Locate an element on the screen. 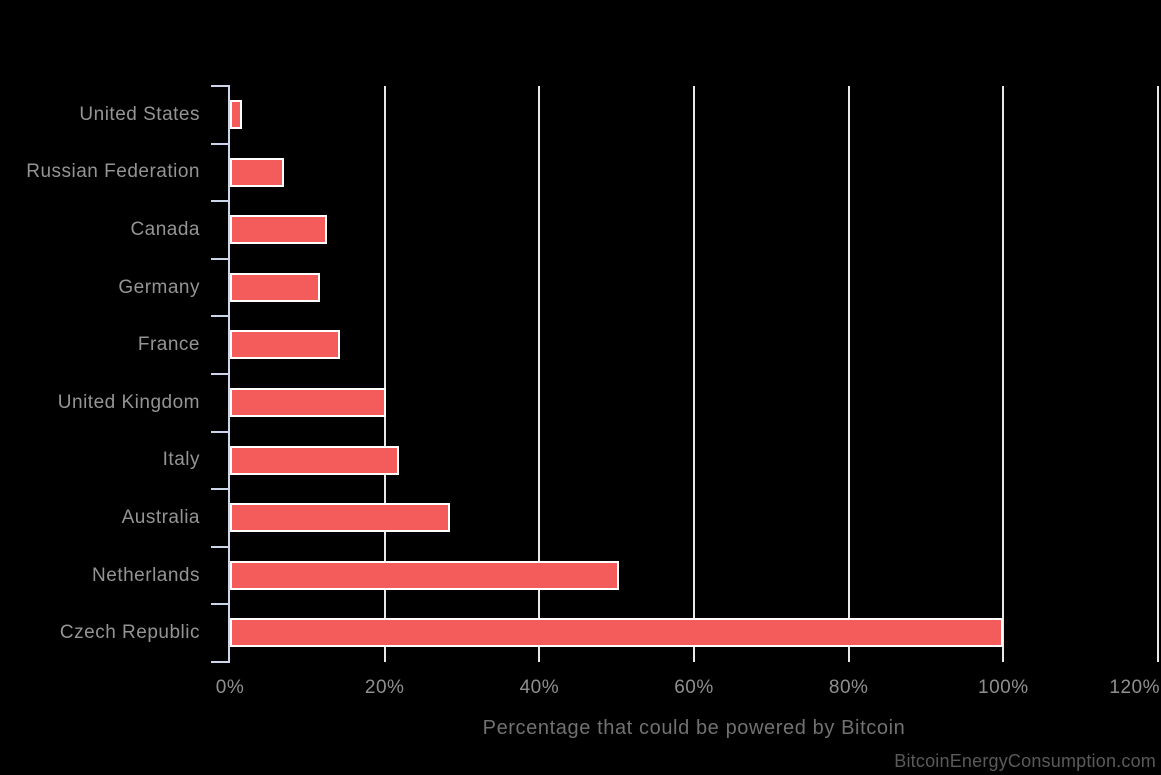  x-tick-label-40: 40% is located at coordinates (539, 687).